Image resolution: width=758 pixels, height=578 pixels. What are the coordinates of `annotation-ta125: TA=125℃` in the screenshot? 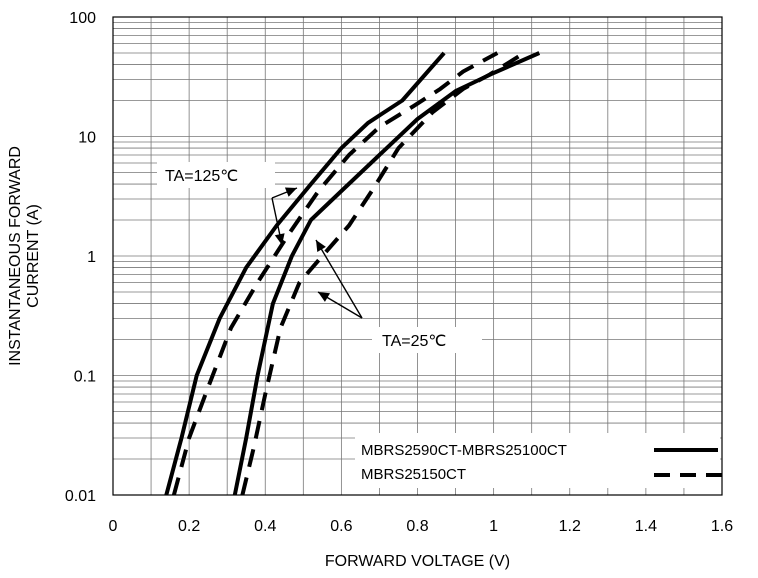 It's located at (216, 175).